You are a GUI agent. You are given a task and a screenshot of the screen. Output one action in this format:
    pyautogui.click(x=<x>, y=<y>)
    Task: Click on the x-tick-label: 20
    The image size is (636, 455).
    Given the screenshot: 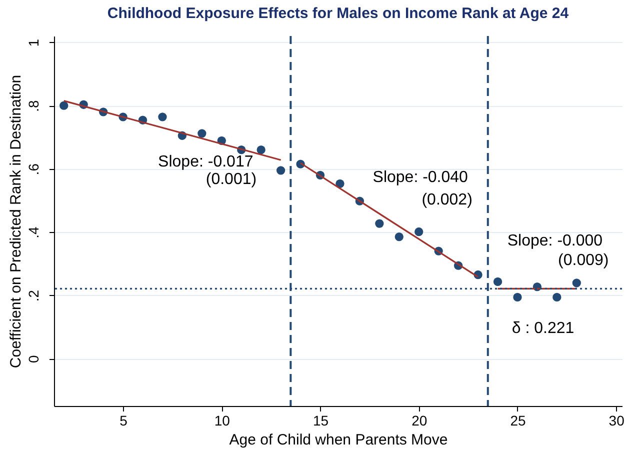 What is the action you would take?
    pyautogui.click(x=420, y=420)
    